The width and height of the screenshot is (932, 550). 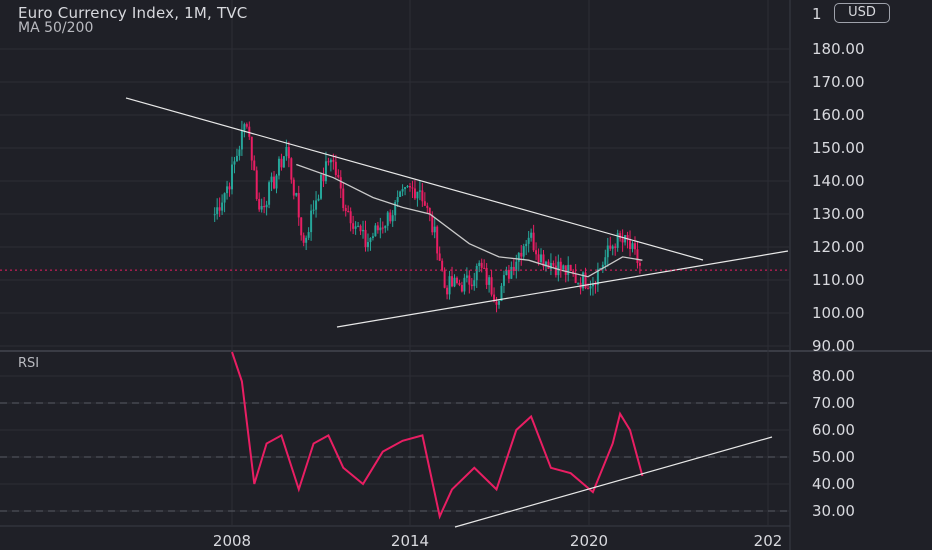 I want to click on rsi-tick-label: 40.00, so click(x=833, y=484).